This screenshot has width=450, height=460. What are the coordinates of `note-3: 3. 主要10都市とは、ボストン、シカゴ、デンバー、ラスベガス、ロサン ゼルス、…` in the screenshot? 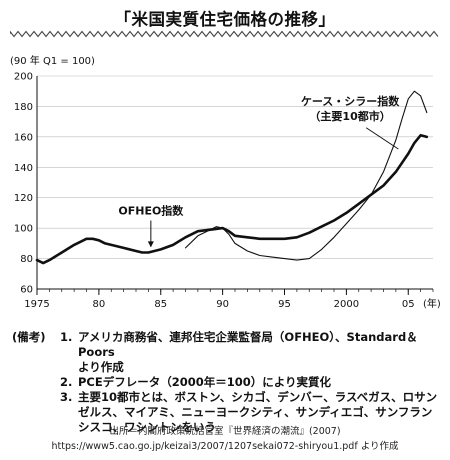 It's located at (227, 412).